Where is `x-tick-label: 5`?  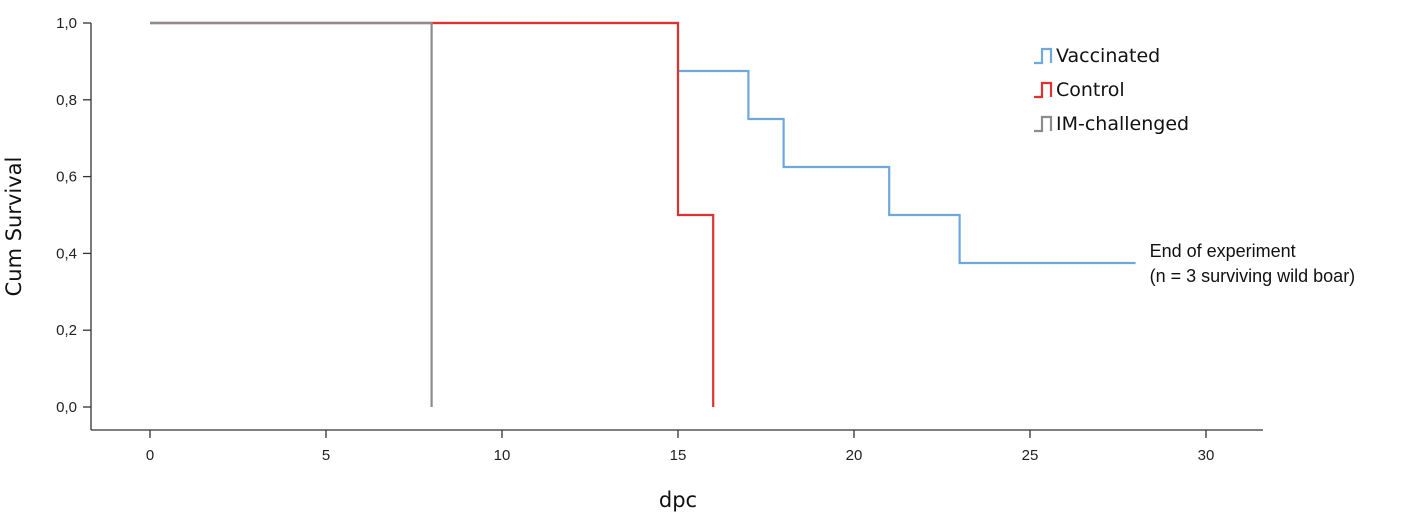 x-tick-label: 5 is located at coordinates (326, 455).